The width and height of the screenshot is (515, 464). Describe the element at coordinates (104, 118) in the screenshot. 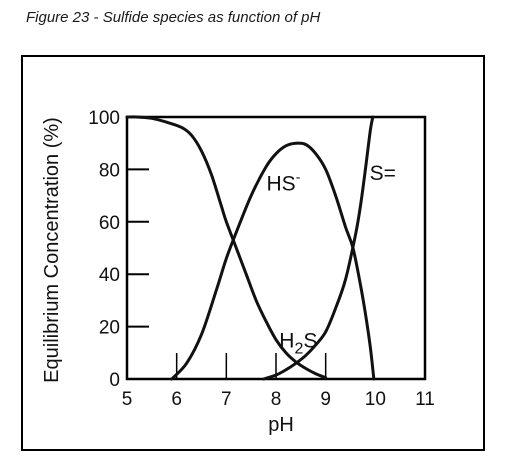

I see `y-tick-label: 100` at that location.